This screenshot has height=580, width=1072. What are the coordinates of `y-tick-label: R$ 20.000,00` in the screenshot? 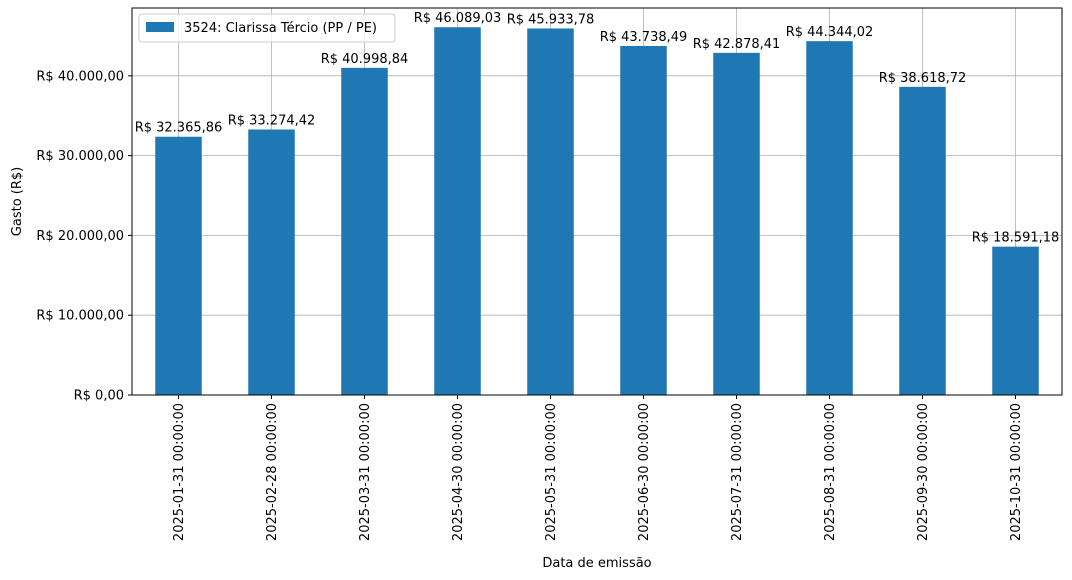 It's located at (80, 236).